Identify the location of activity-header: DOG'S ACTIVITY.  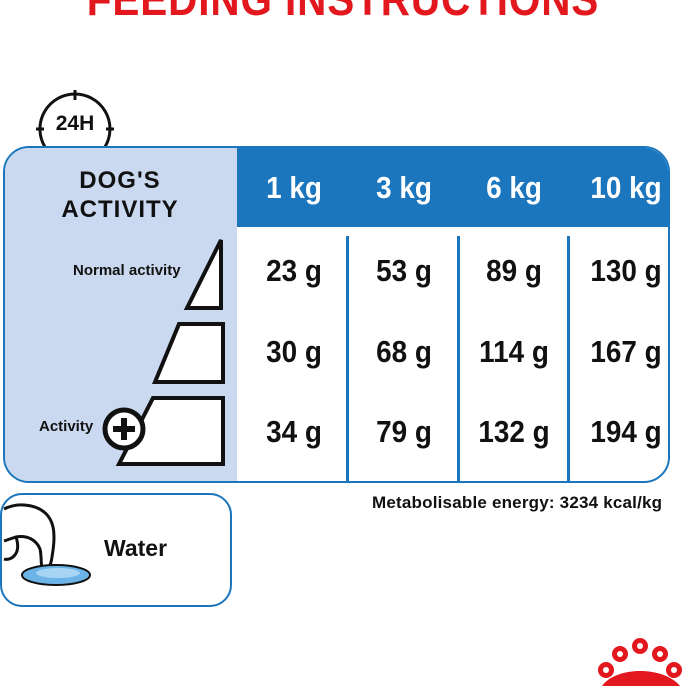
(120, 195).